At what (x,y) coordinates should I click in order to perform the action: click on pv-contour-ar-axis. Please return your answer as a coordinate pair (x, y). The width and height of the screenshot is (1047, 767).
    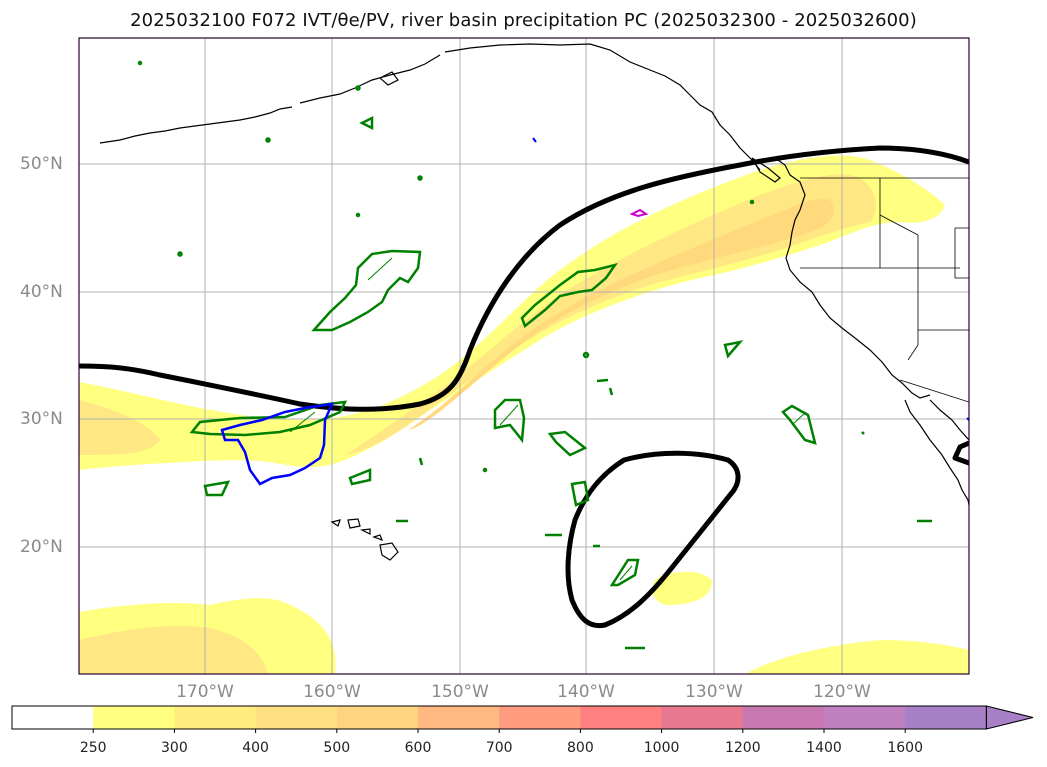
    Looking at the image, I should click on (569, 295).